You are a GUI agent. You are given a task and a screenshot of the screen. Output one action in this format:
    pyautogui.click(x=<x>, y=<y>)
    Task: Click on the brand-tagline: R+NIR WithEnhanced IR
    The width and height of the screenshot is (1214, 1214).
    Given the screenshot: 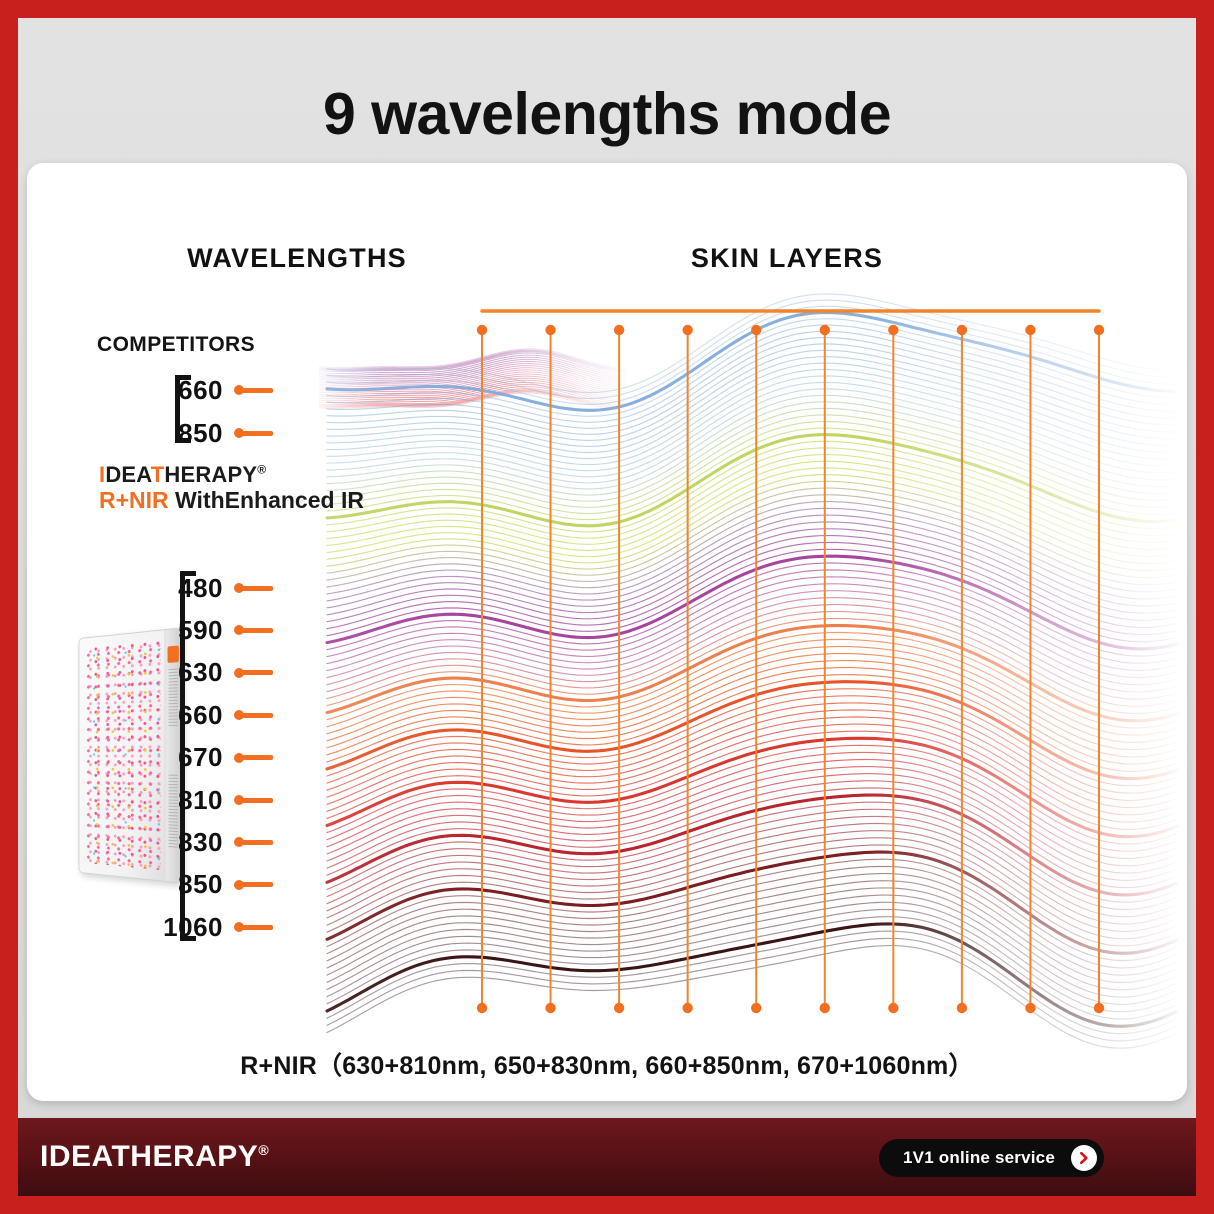 What is the action you would take?
    pyautogui.click(x=231, y=500)
    